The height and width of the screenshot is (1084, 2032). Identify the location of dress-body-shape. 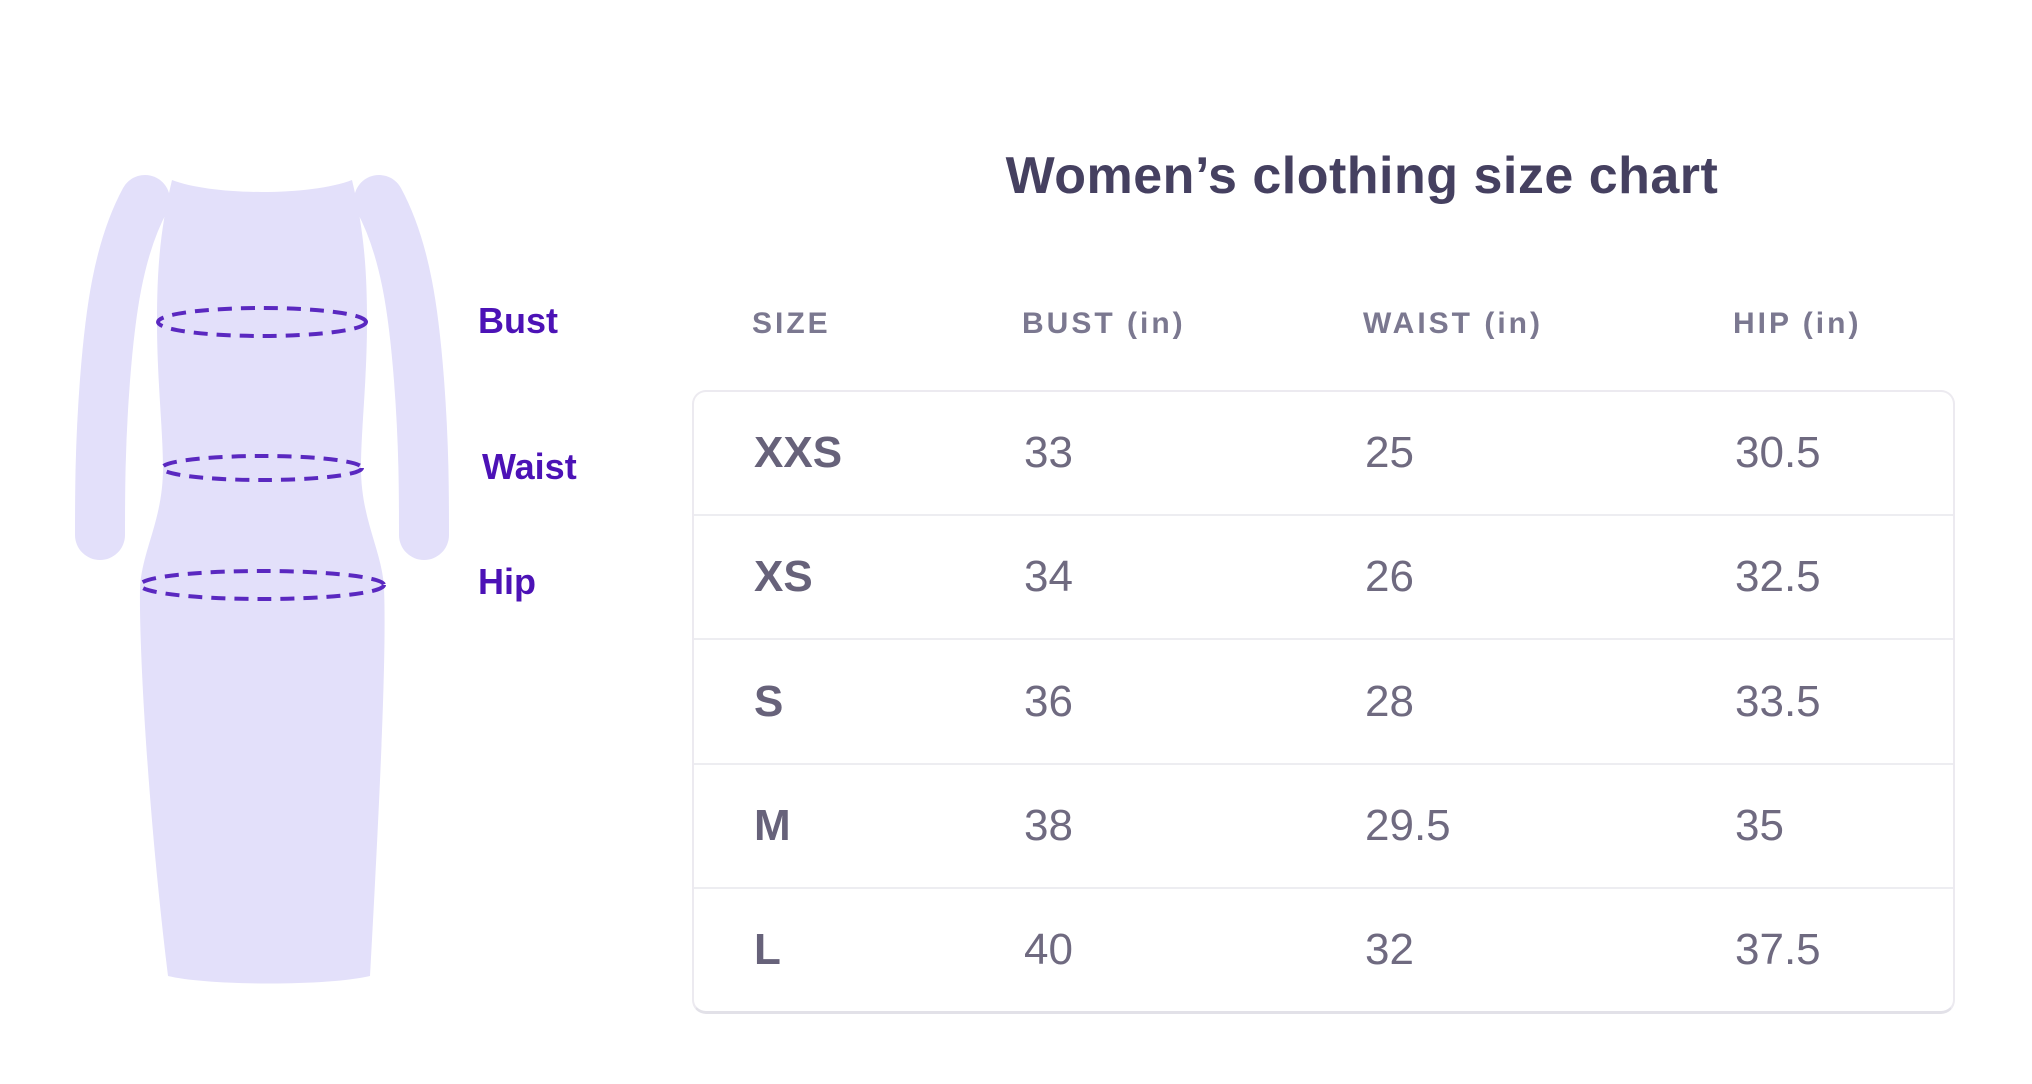
(262, 582).